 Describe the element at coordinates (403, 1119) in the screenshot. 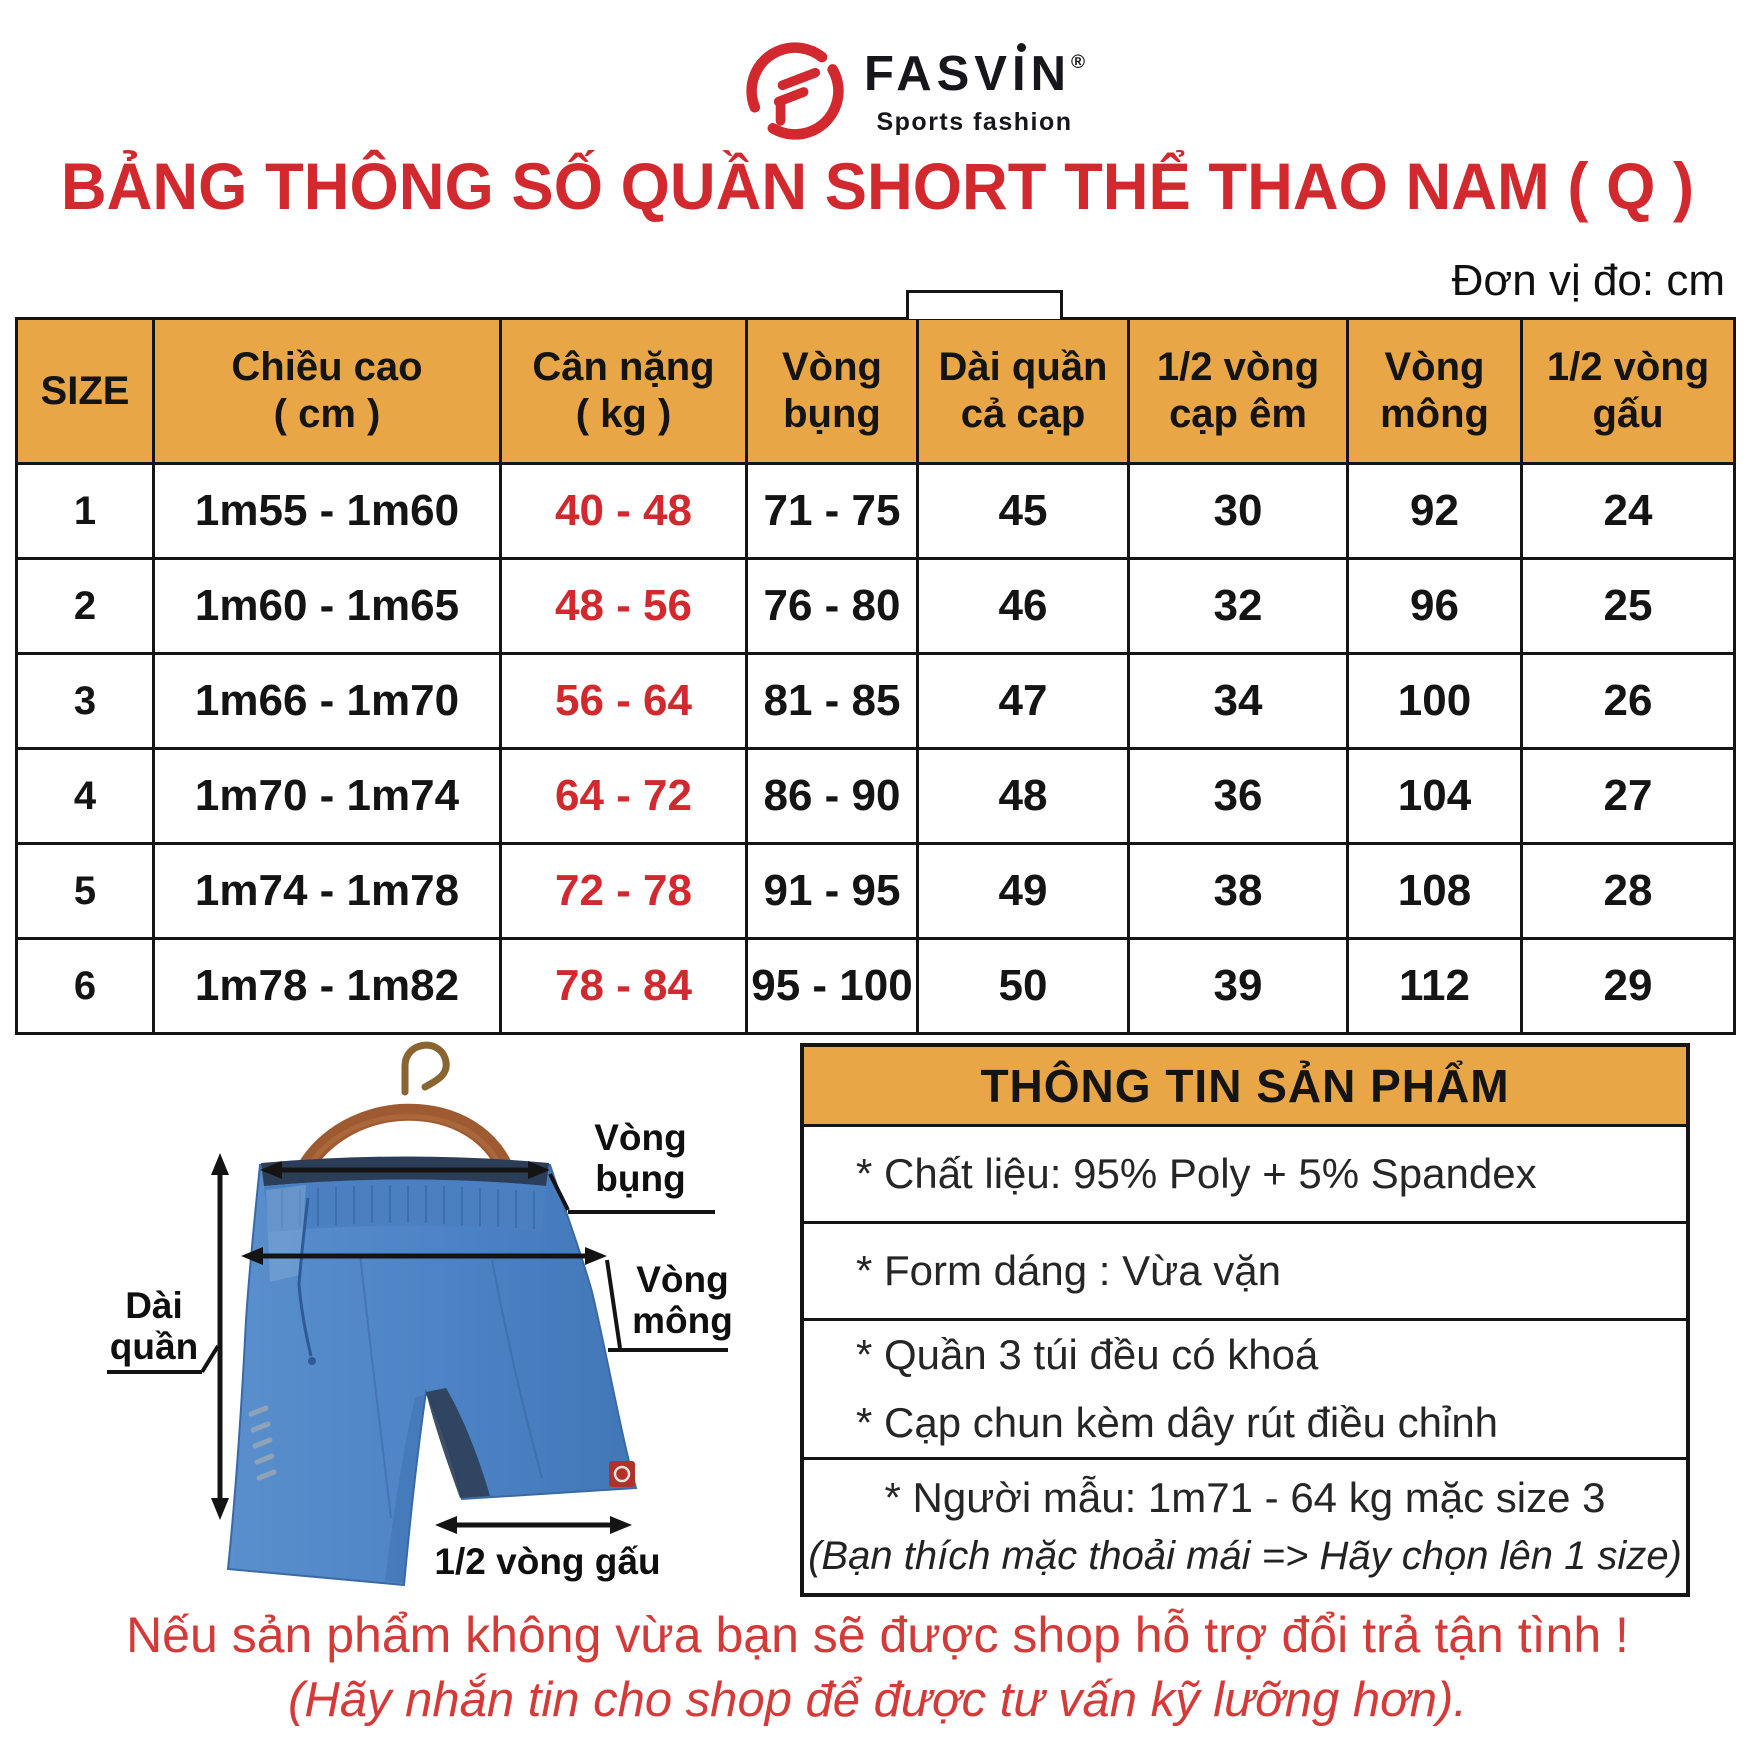

I see `hanger-icon` at that location.